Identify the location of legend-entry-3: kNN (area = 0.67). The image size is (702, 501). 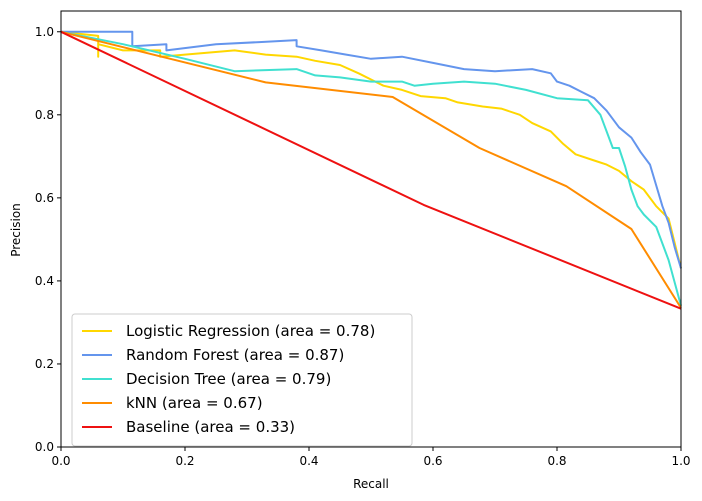
(194, 403).